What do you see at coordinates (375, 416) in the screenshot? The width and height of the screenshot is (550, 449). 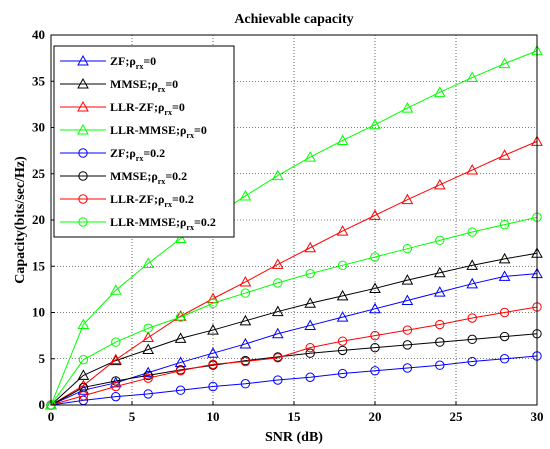 I see `x-tick-label: 20` at bounding box center [375, 416].